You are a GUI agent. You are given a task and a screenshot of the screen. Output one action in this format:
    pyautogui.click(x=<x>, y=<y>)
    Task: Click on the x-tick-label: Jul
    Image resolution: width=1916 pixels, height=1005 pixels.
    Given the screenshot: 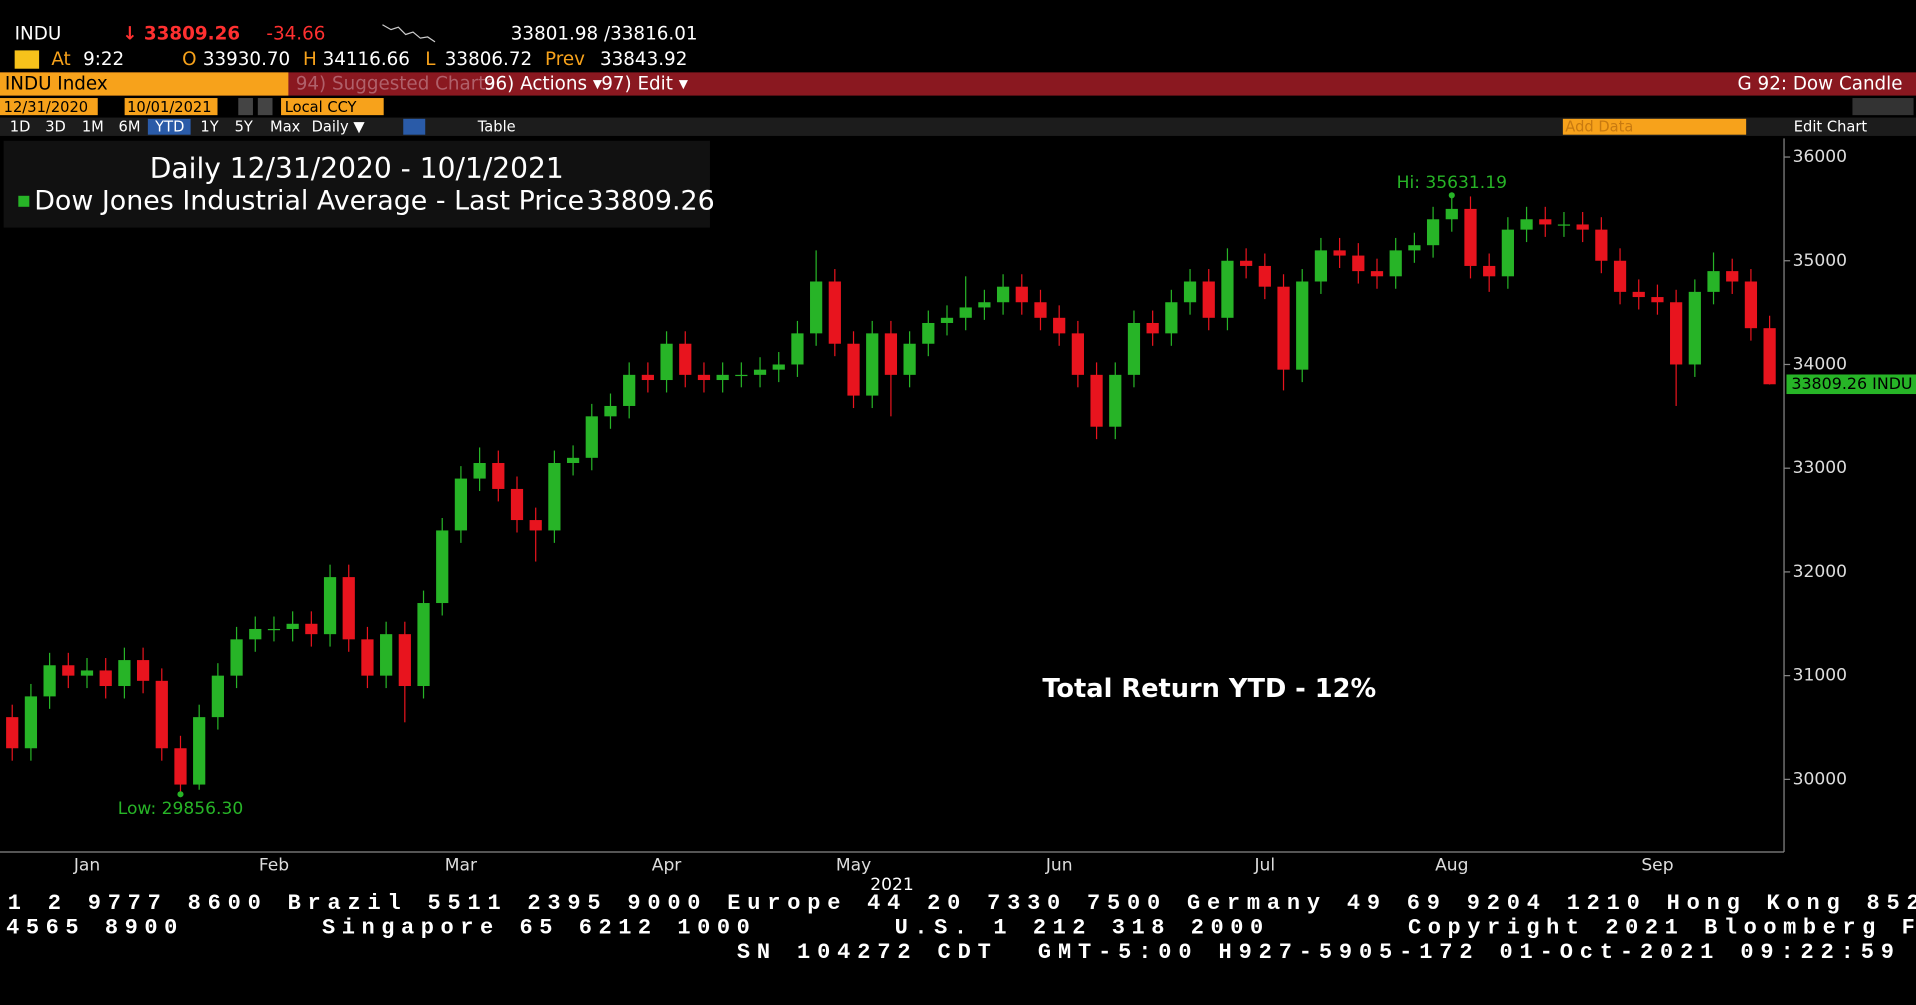 What is the action you would take?
    pyautogui.click(x=1265, y=865)
    